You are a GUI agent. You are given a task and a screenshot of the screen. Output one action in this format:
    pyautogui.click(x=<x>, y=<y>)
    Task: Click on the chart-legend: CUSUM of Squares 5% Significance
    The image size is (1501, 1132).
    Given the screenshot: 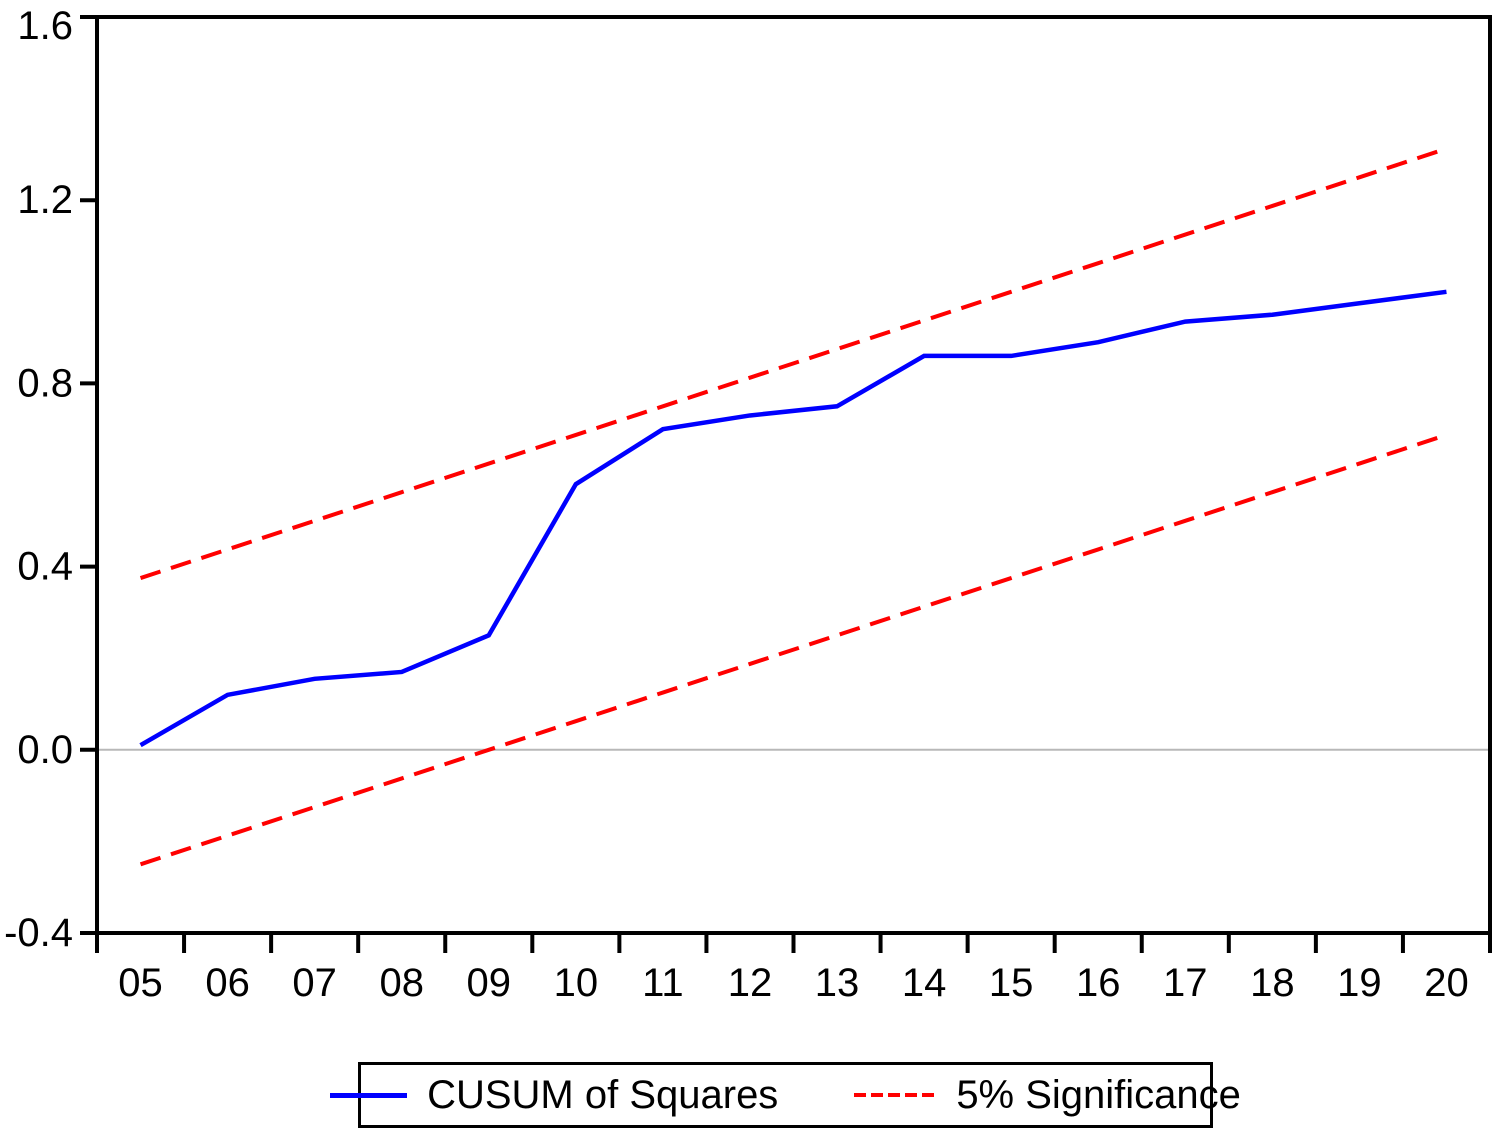 What is the action you would take?
    pyautogui.click(x=785, y=1095)
    